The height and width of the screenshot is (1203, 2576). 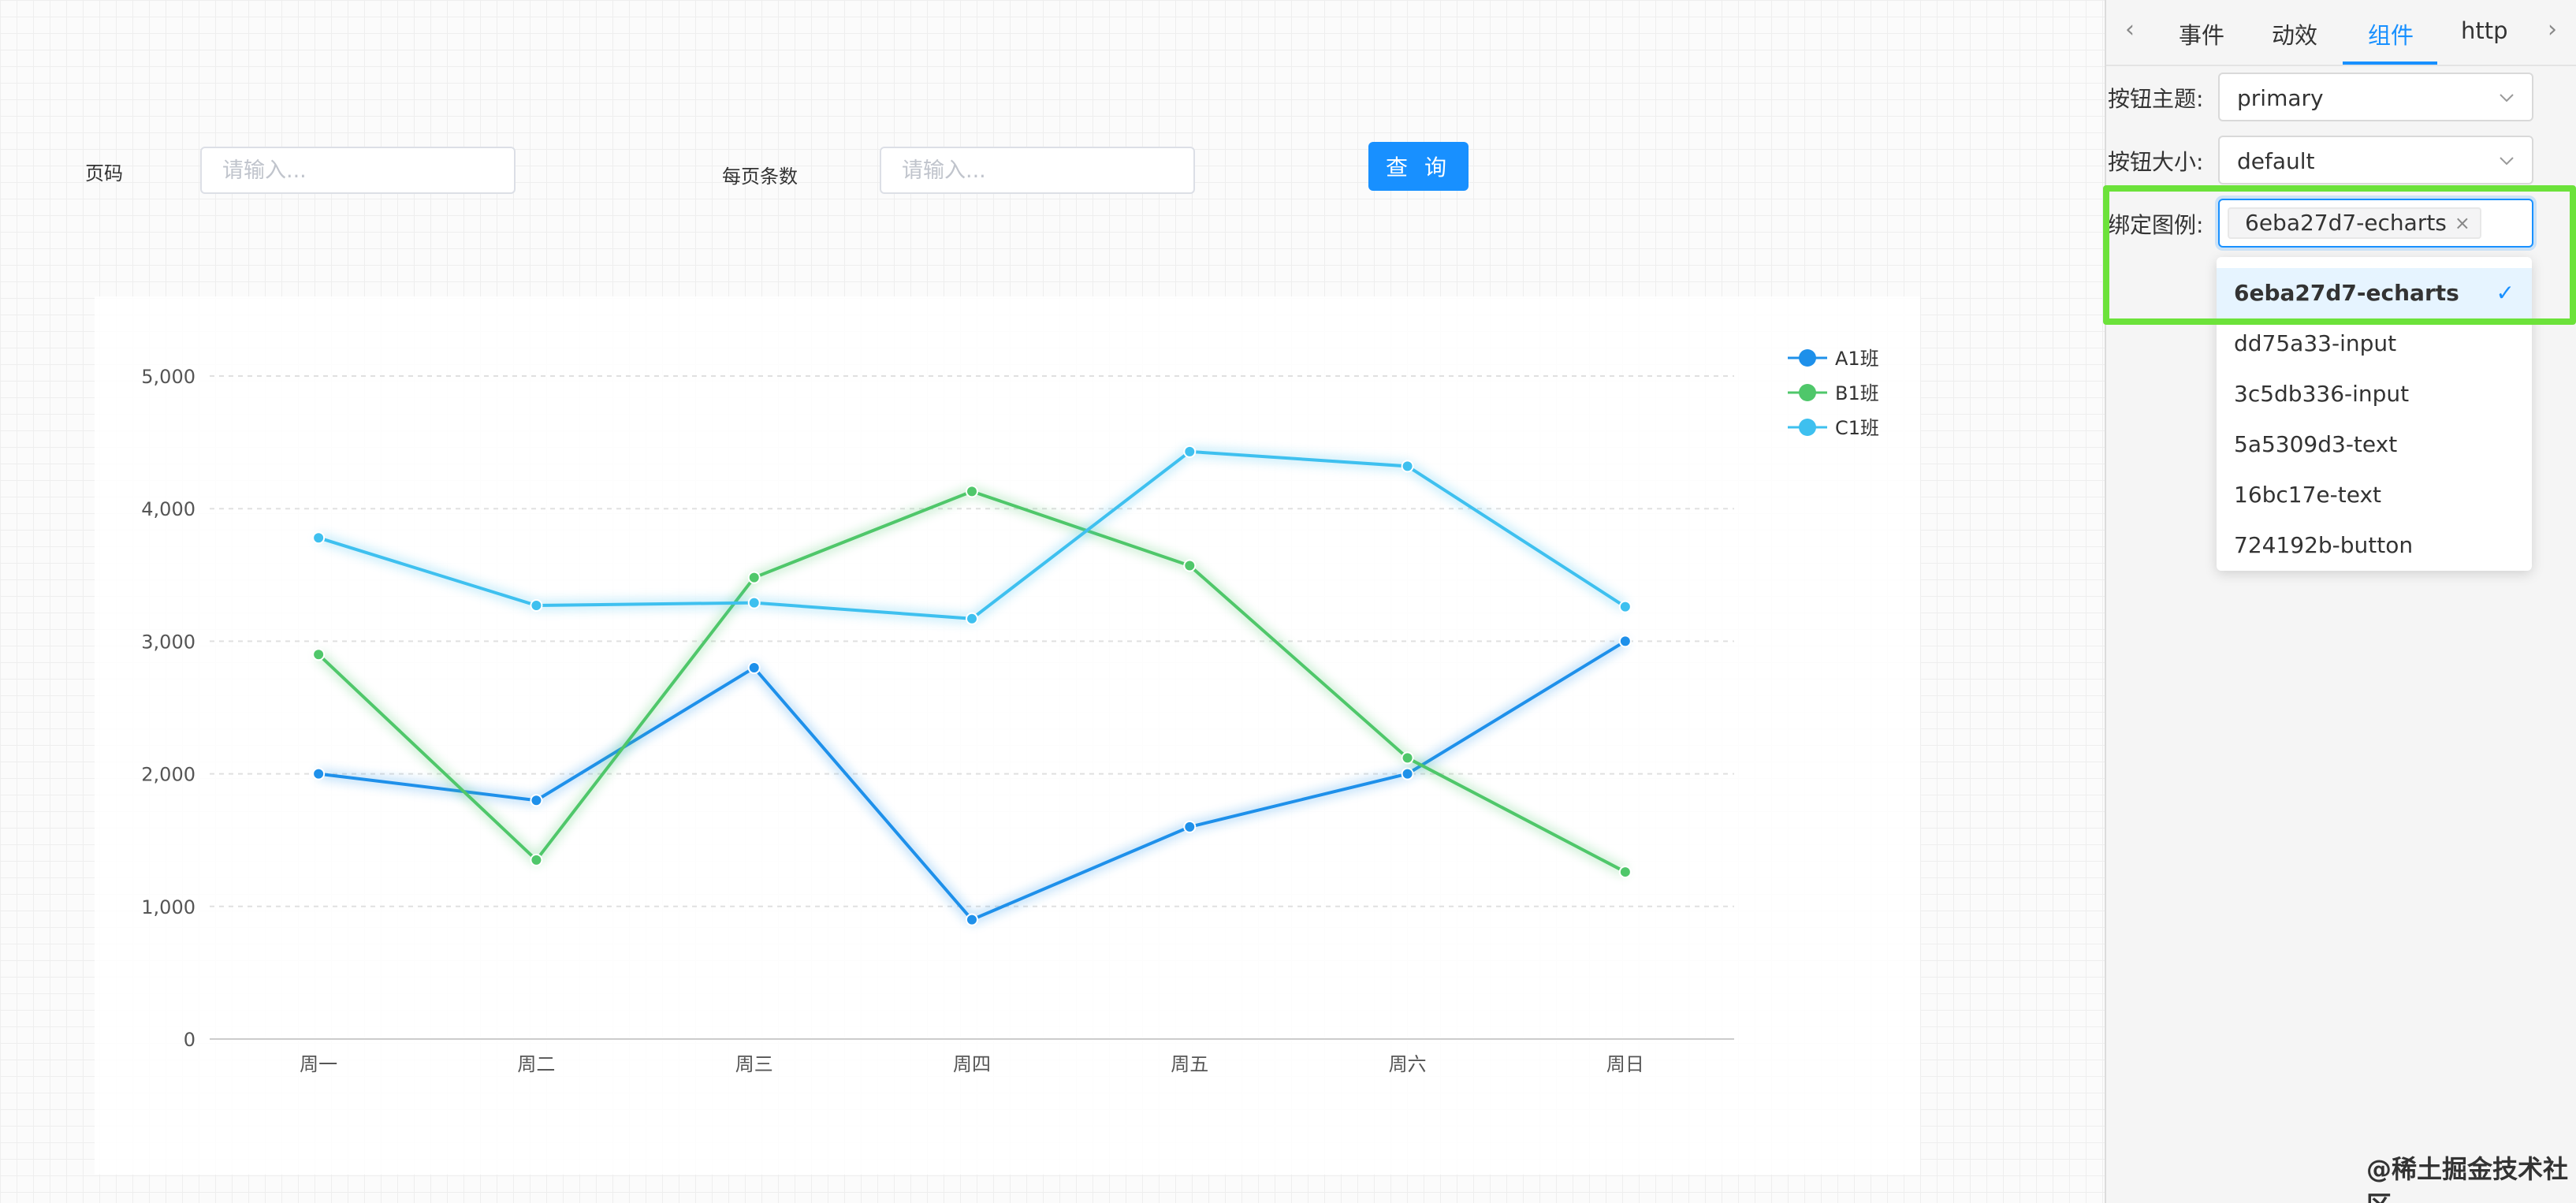 What do you see at coordinates (168, 642) in the screenshot?
I see `y-tick-label: 3,000` at bounding box center [168, 642].